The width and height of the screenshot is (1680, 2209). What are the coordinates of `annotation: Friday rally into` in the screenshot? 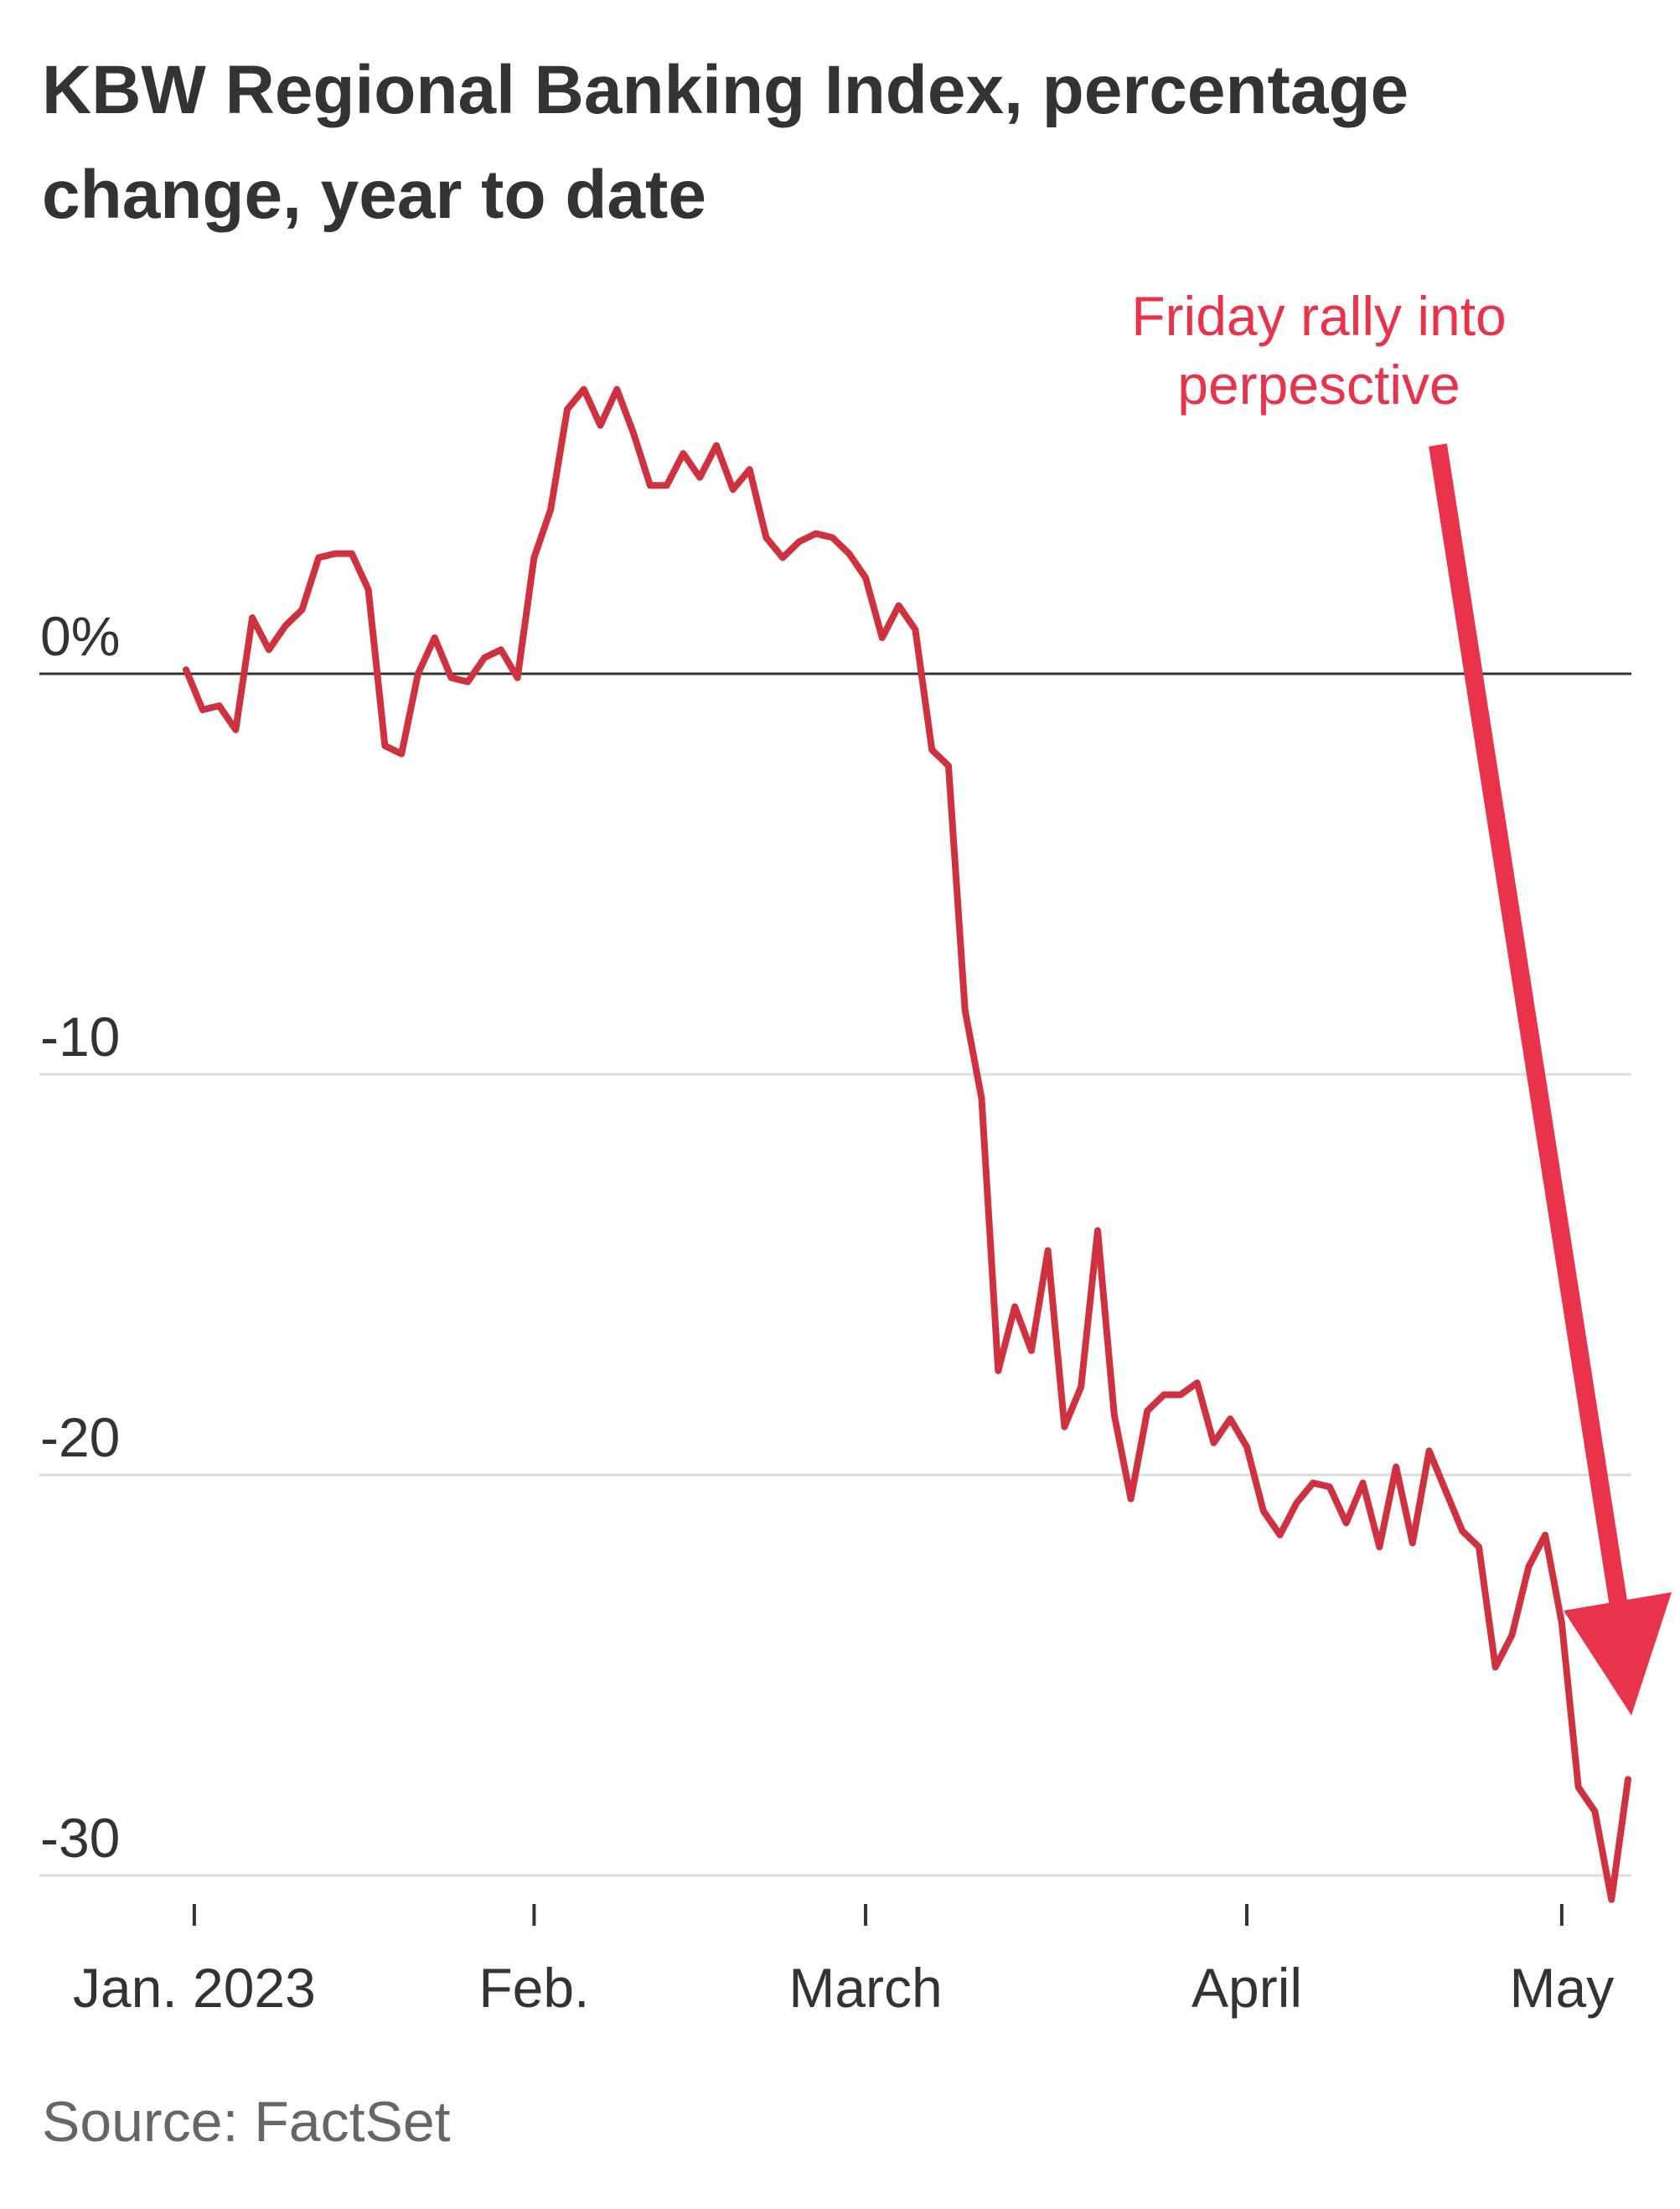 It's located at (1318, 316).